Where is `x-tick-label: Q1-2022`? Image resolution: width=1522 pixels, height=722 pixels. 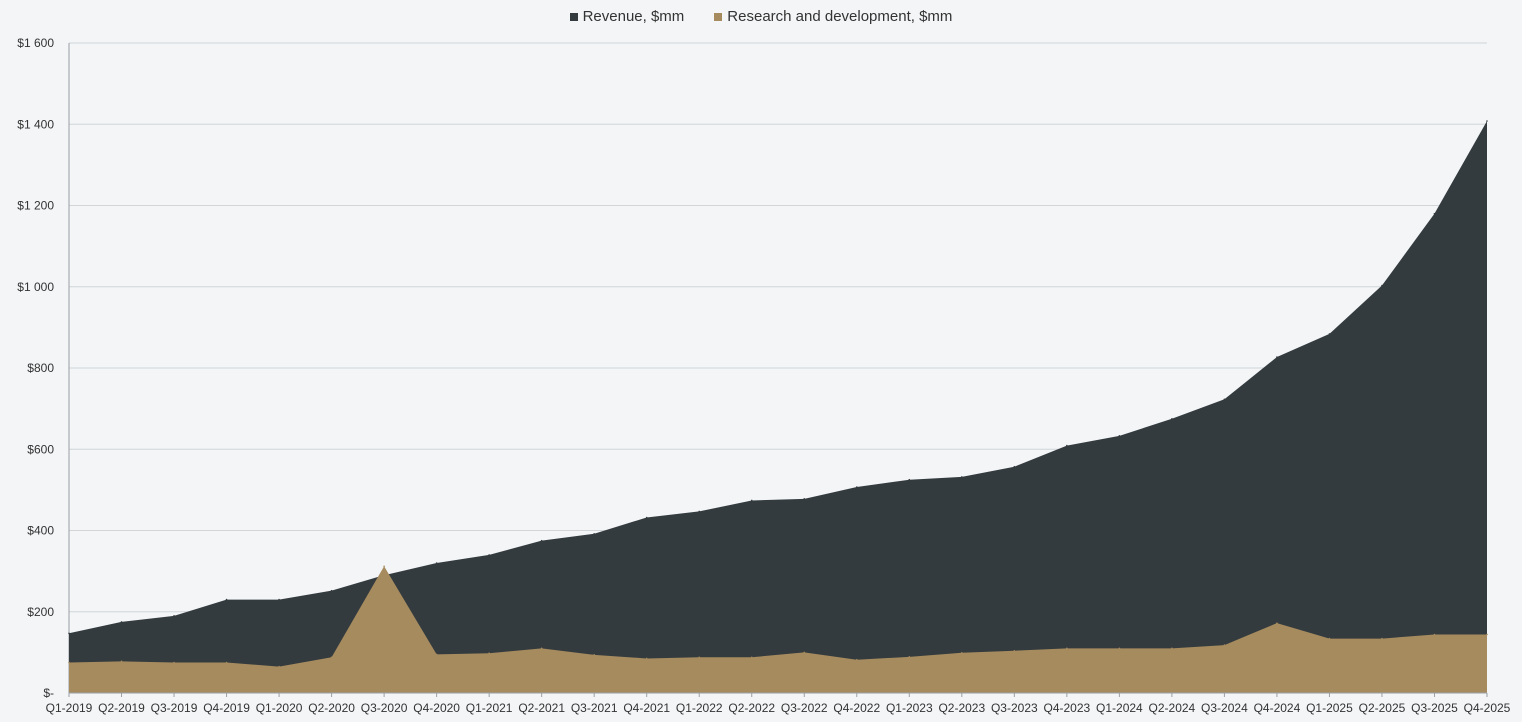 x-tick-label: Q1-2022 is located at coordinates (699, 708).